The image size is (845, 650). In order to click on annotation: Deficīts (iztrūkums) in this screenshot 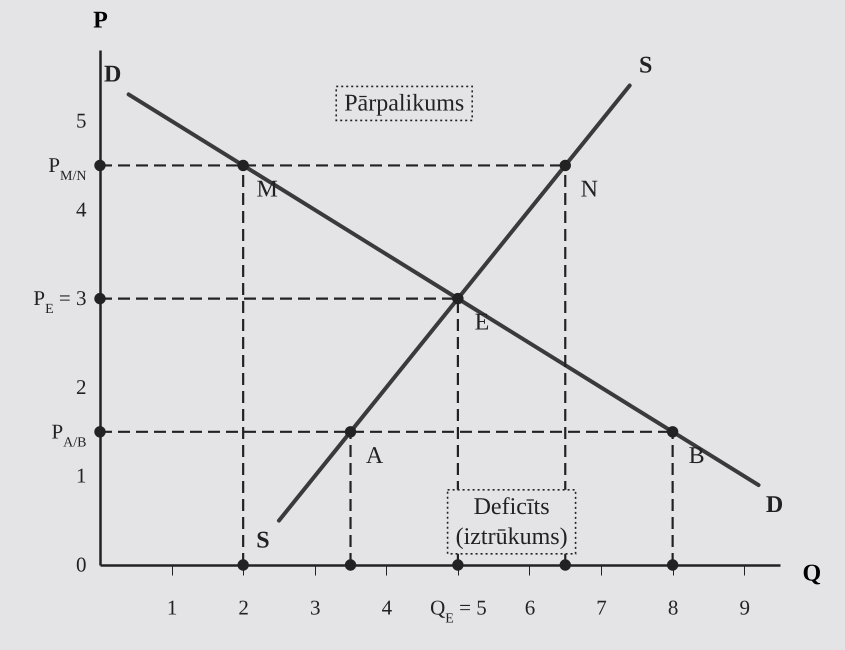, I will do `click(512, 522)`.